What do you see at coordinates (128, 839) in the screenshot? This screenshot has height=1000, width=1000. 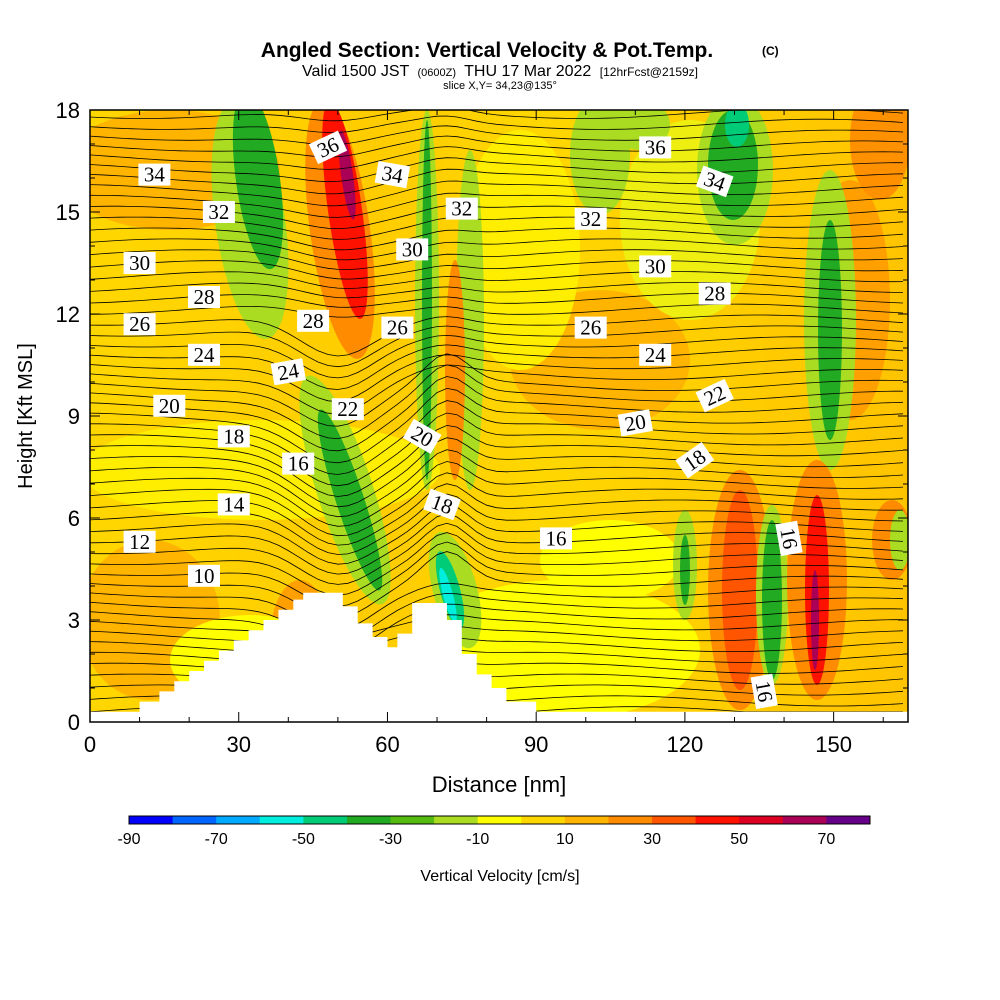 I see `colorbar-tick-label: -90` at bounding box center [128, 839].